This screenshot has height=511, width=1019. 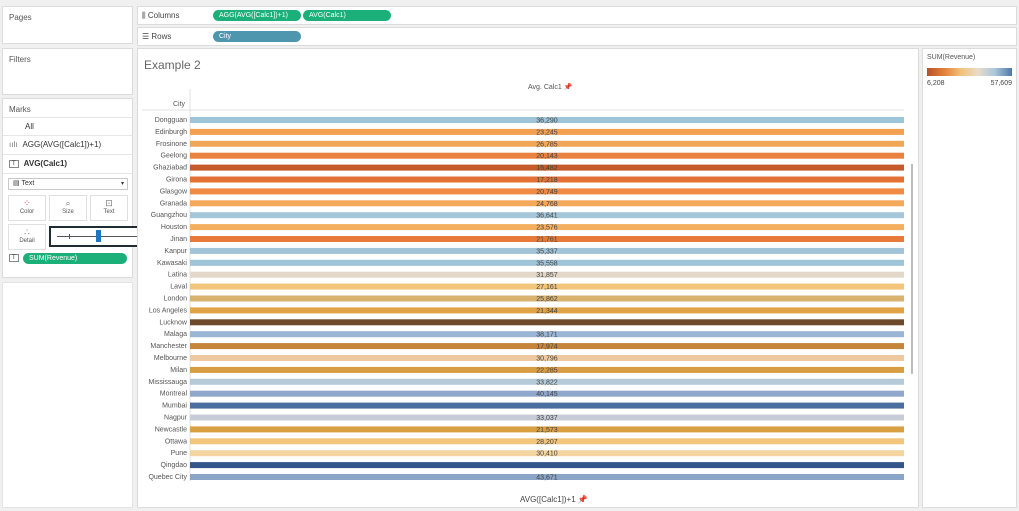 I want to click on color-legend: SUM(Revenue) 6,208 57,609, so click(x=969, y=278).